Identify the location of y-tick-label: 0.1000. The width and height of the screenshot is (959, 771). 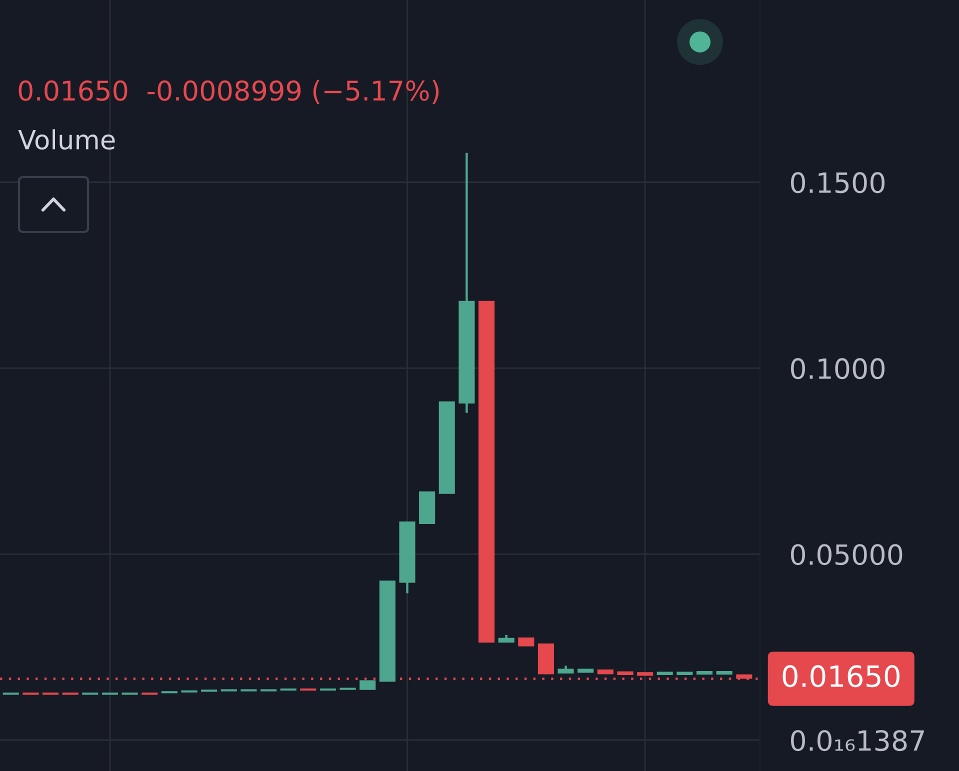
(838, 369).